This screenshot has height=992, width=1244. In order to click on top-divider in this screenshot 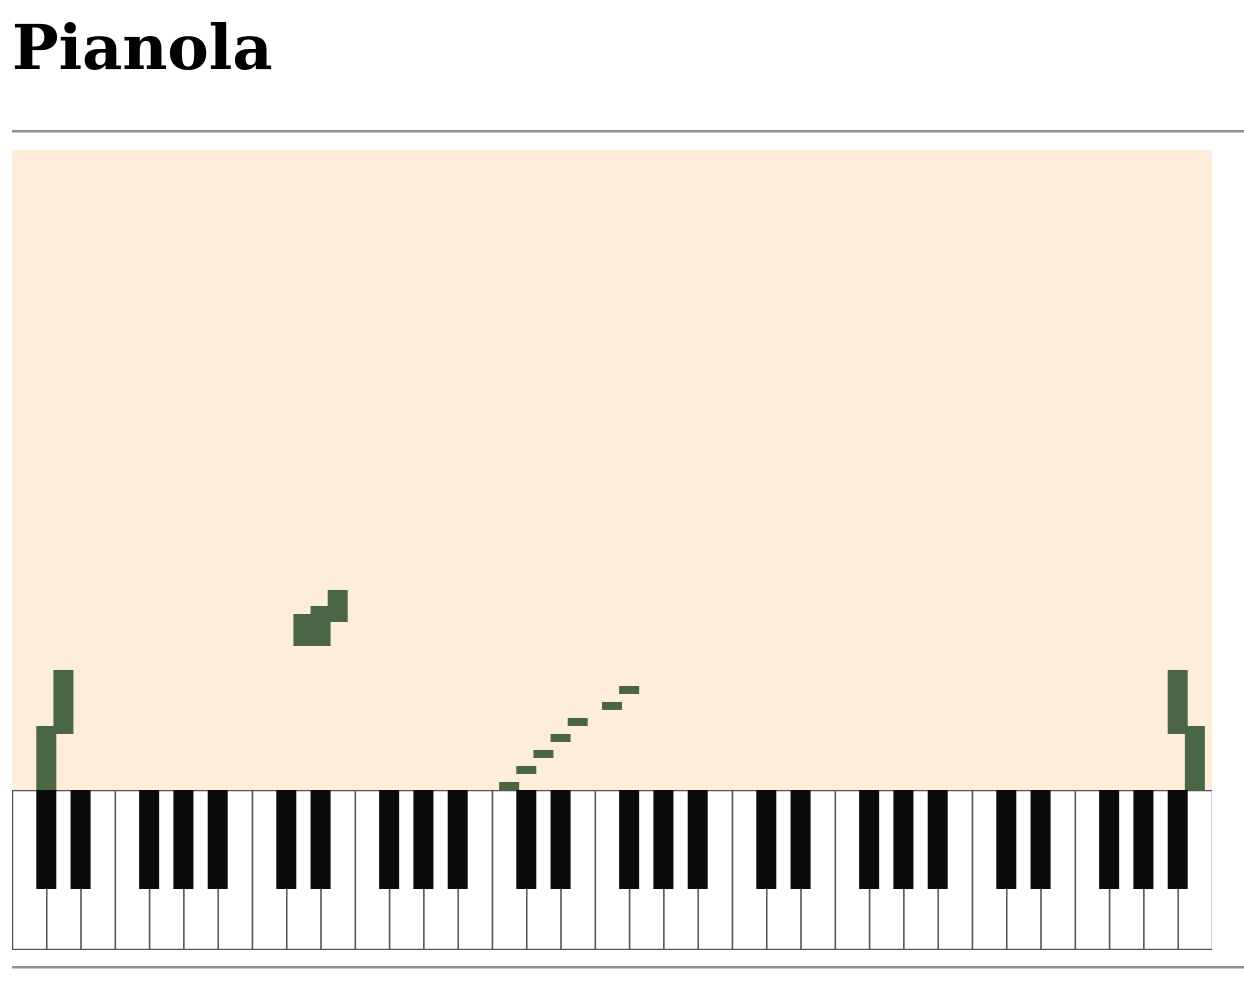, I will do `click(628, 131)`.